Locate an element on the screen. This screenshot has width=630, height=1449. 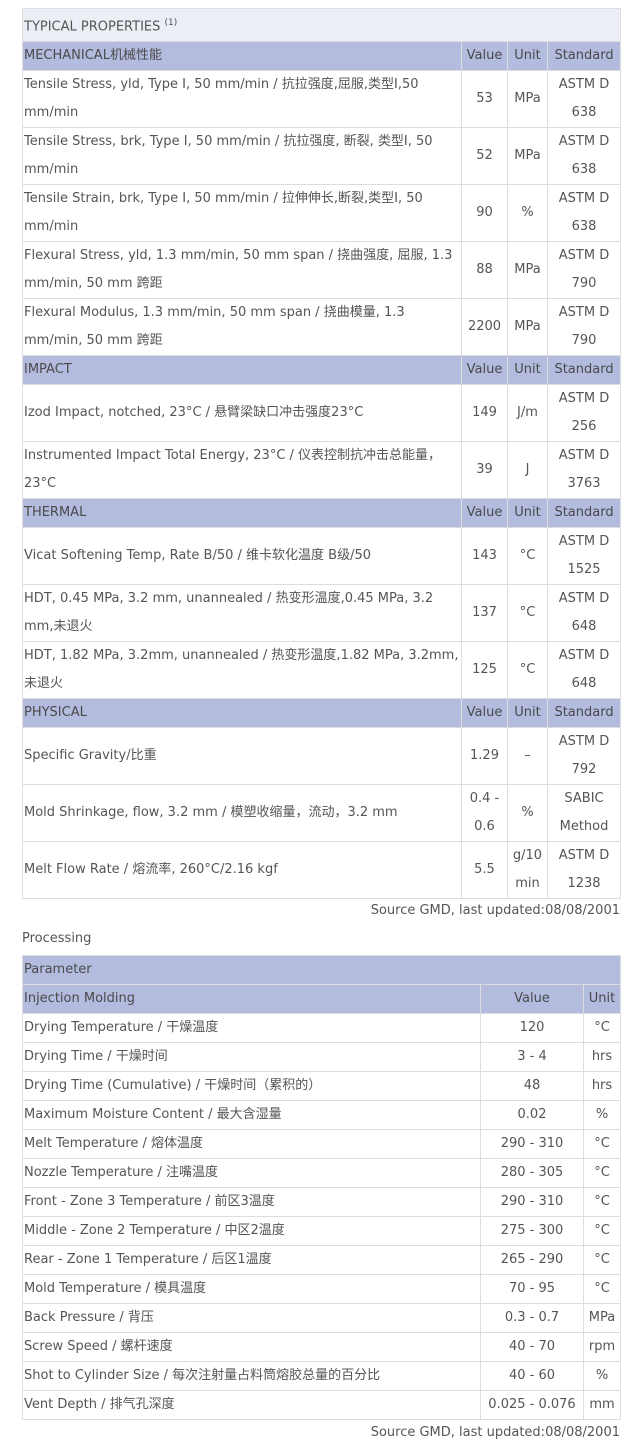
value: 275 - 300 is located at coordinates (532, 1231).